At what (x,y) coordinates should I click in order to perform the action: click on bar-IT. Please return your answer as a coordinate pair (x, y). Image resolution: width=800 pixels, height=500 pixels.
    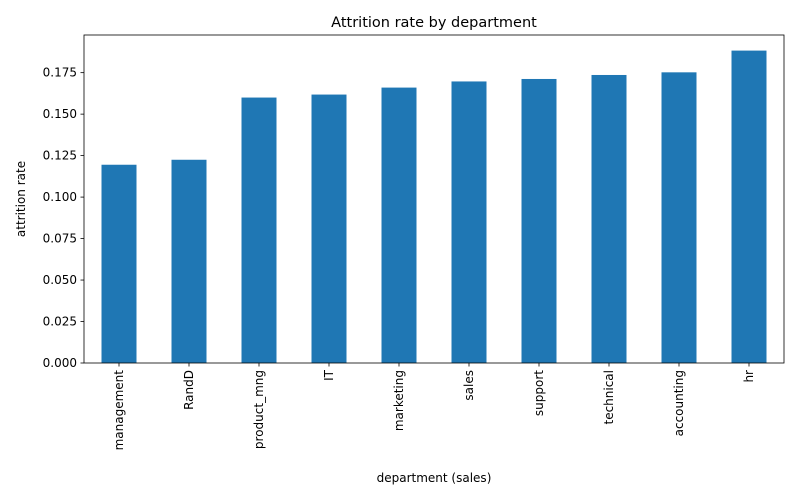
    Looking at the image, I should click on (329, 228).